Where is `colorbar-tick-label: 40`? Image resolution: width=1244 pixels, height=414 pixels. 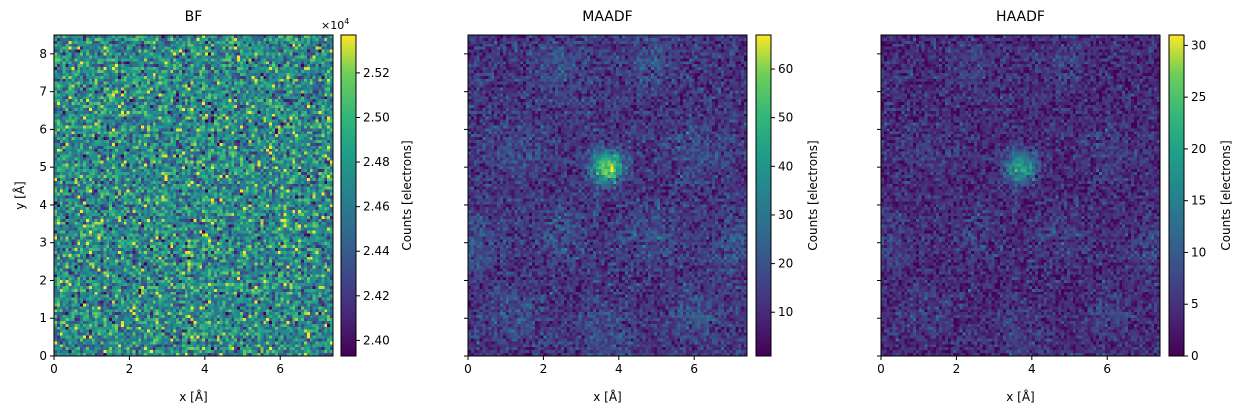
colorbar-tick-label: 40 is located at coordinates (785, 166).